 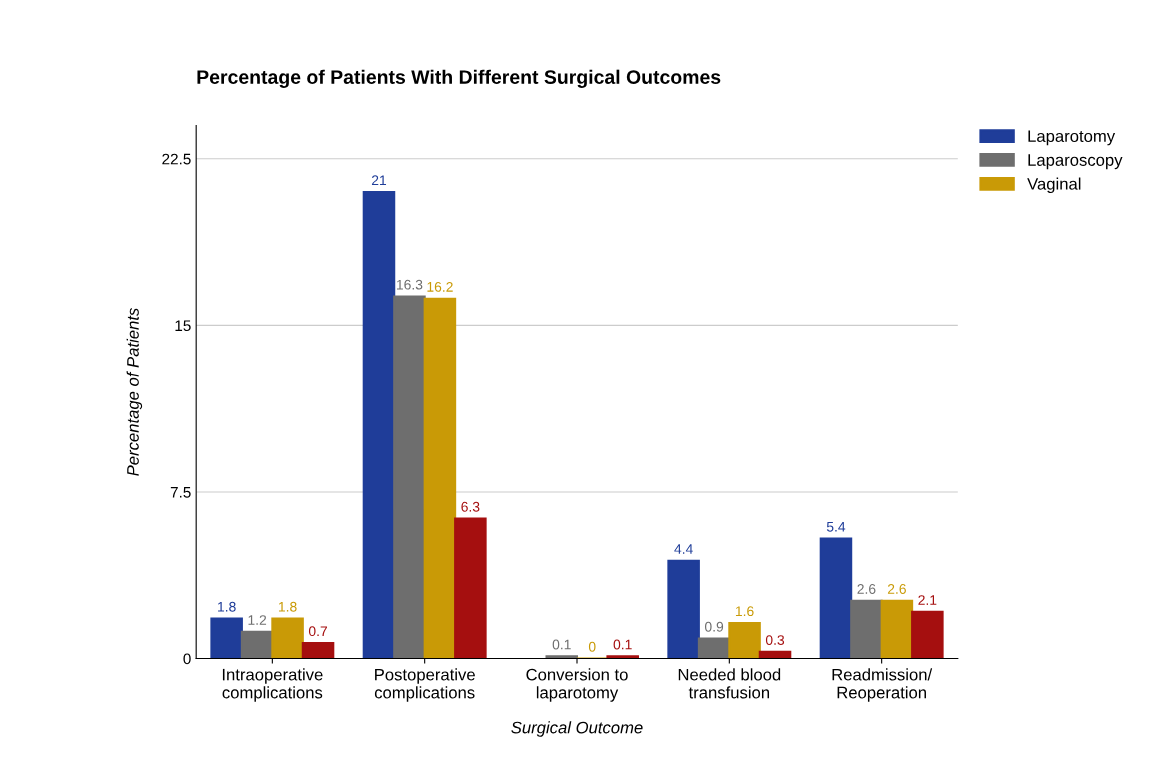 I want to click on data-label: 2.1, so click(x=927, y=600).